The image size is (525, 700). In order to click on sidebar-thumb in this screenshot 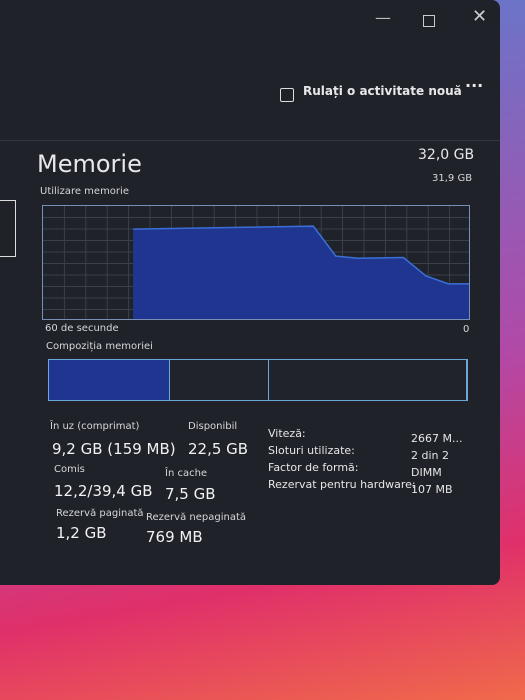, I will do `click(8, 228)`.